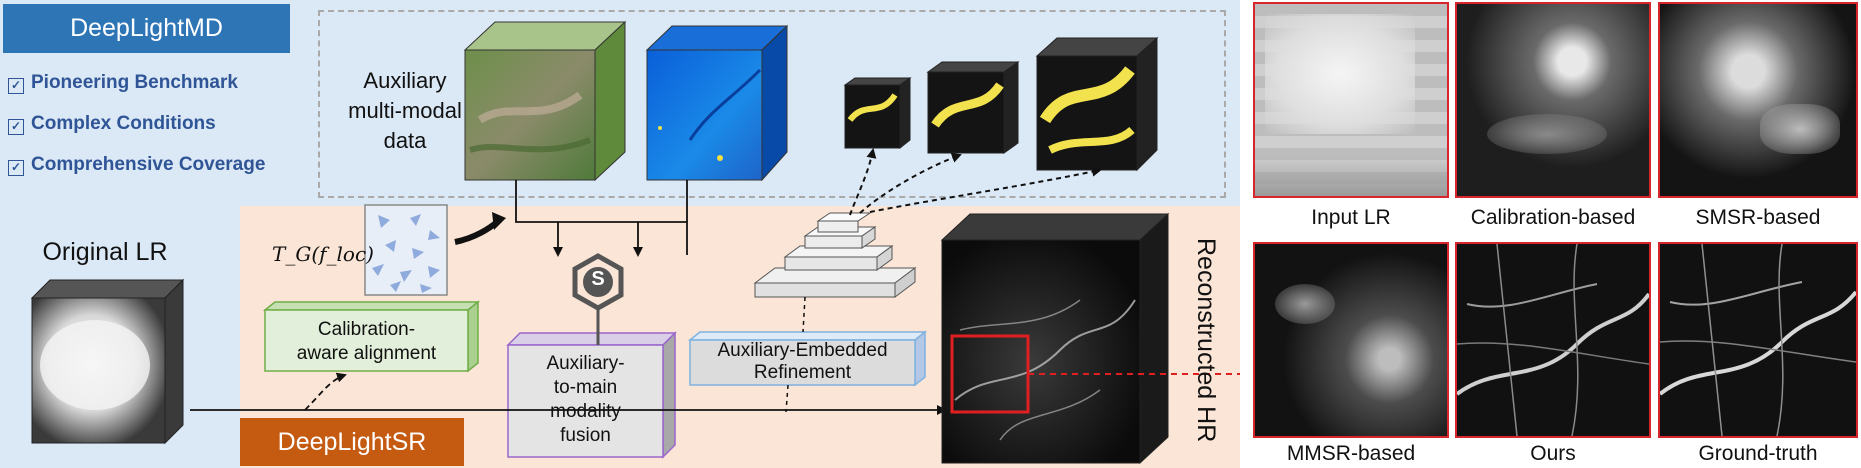 The height and width of the screenshot is (468, 1861). What do you see at coordinates (107, 361) in the screenshot?
I see `original-lr-cube` at bounding box center [107, 361].